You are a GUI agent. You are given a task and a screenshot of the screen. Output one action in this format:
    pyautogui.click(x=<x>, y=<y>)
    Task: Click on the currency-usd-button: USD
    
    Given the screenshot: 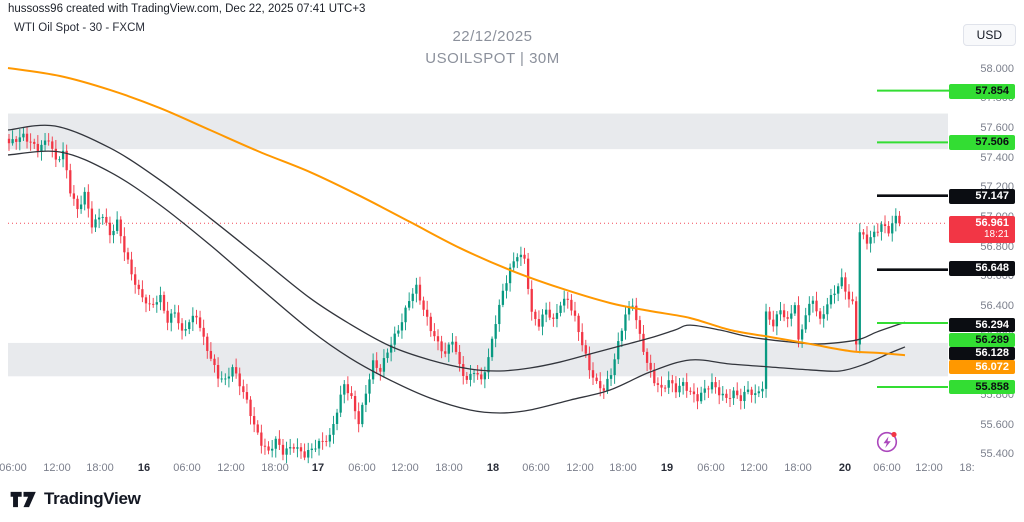 What is the action you would take?
    pyautogui.click(x=989, y=35)
    